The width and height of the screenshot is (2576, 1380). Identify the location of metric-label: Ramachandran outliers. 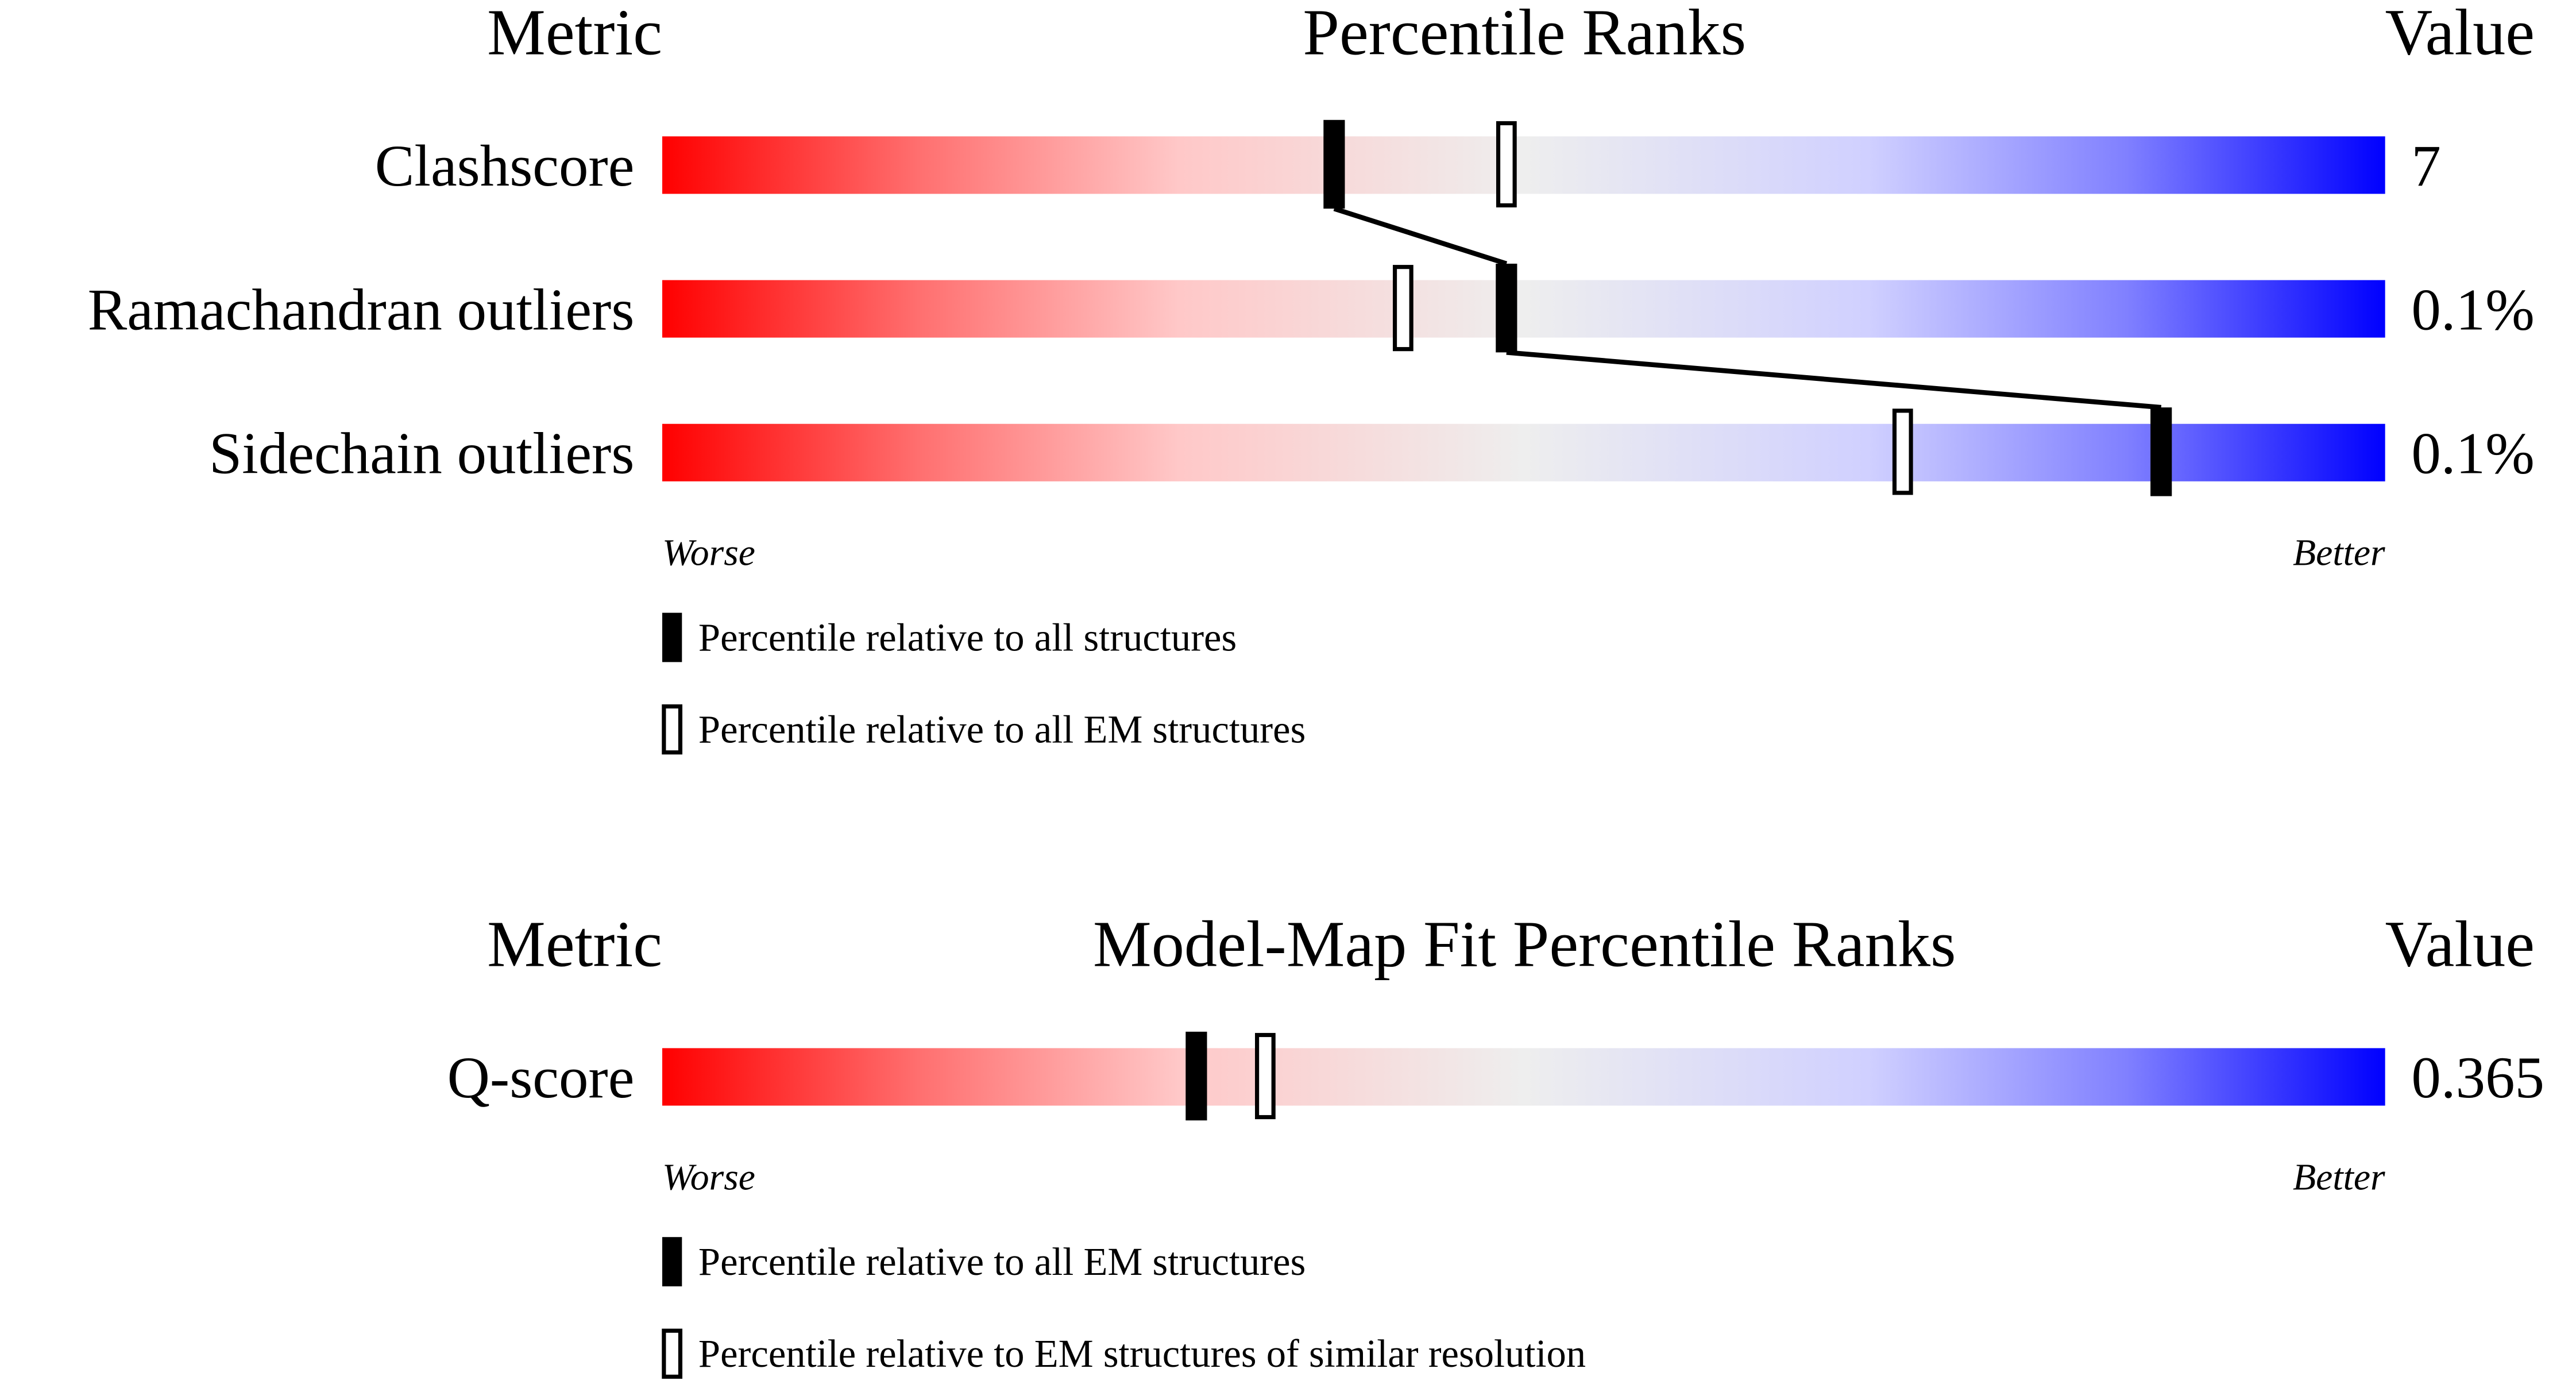
(361, 309).